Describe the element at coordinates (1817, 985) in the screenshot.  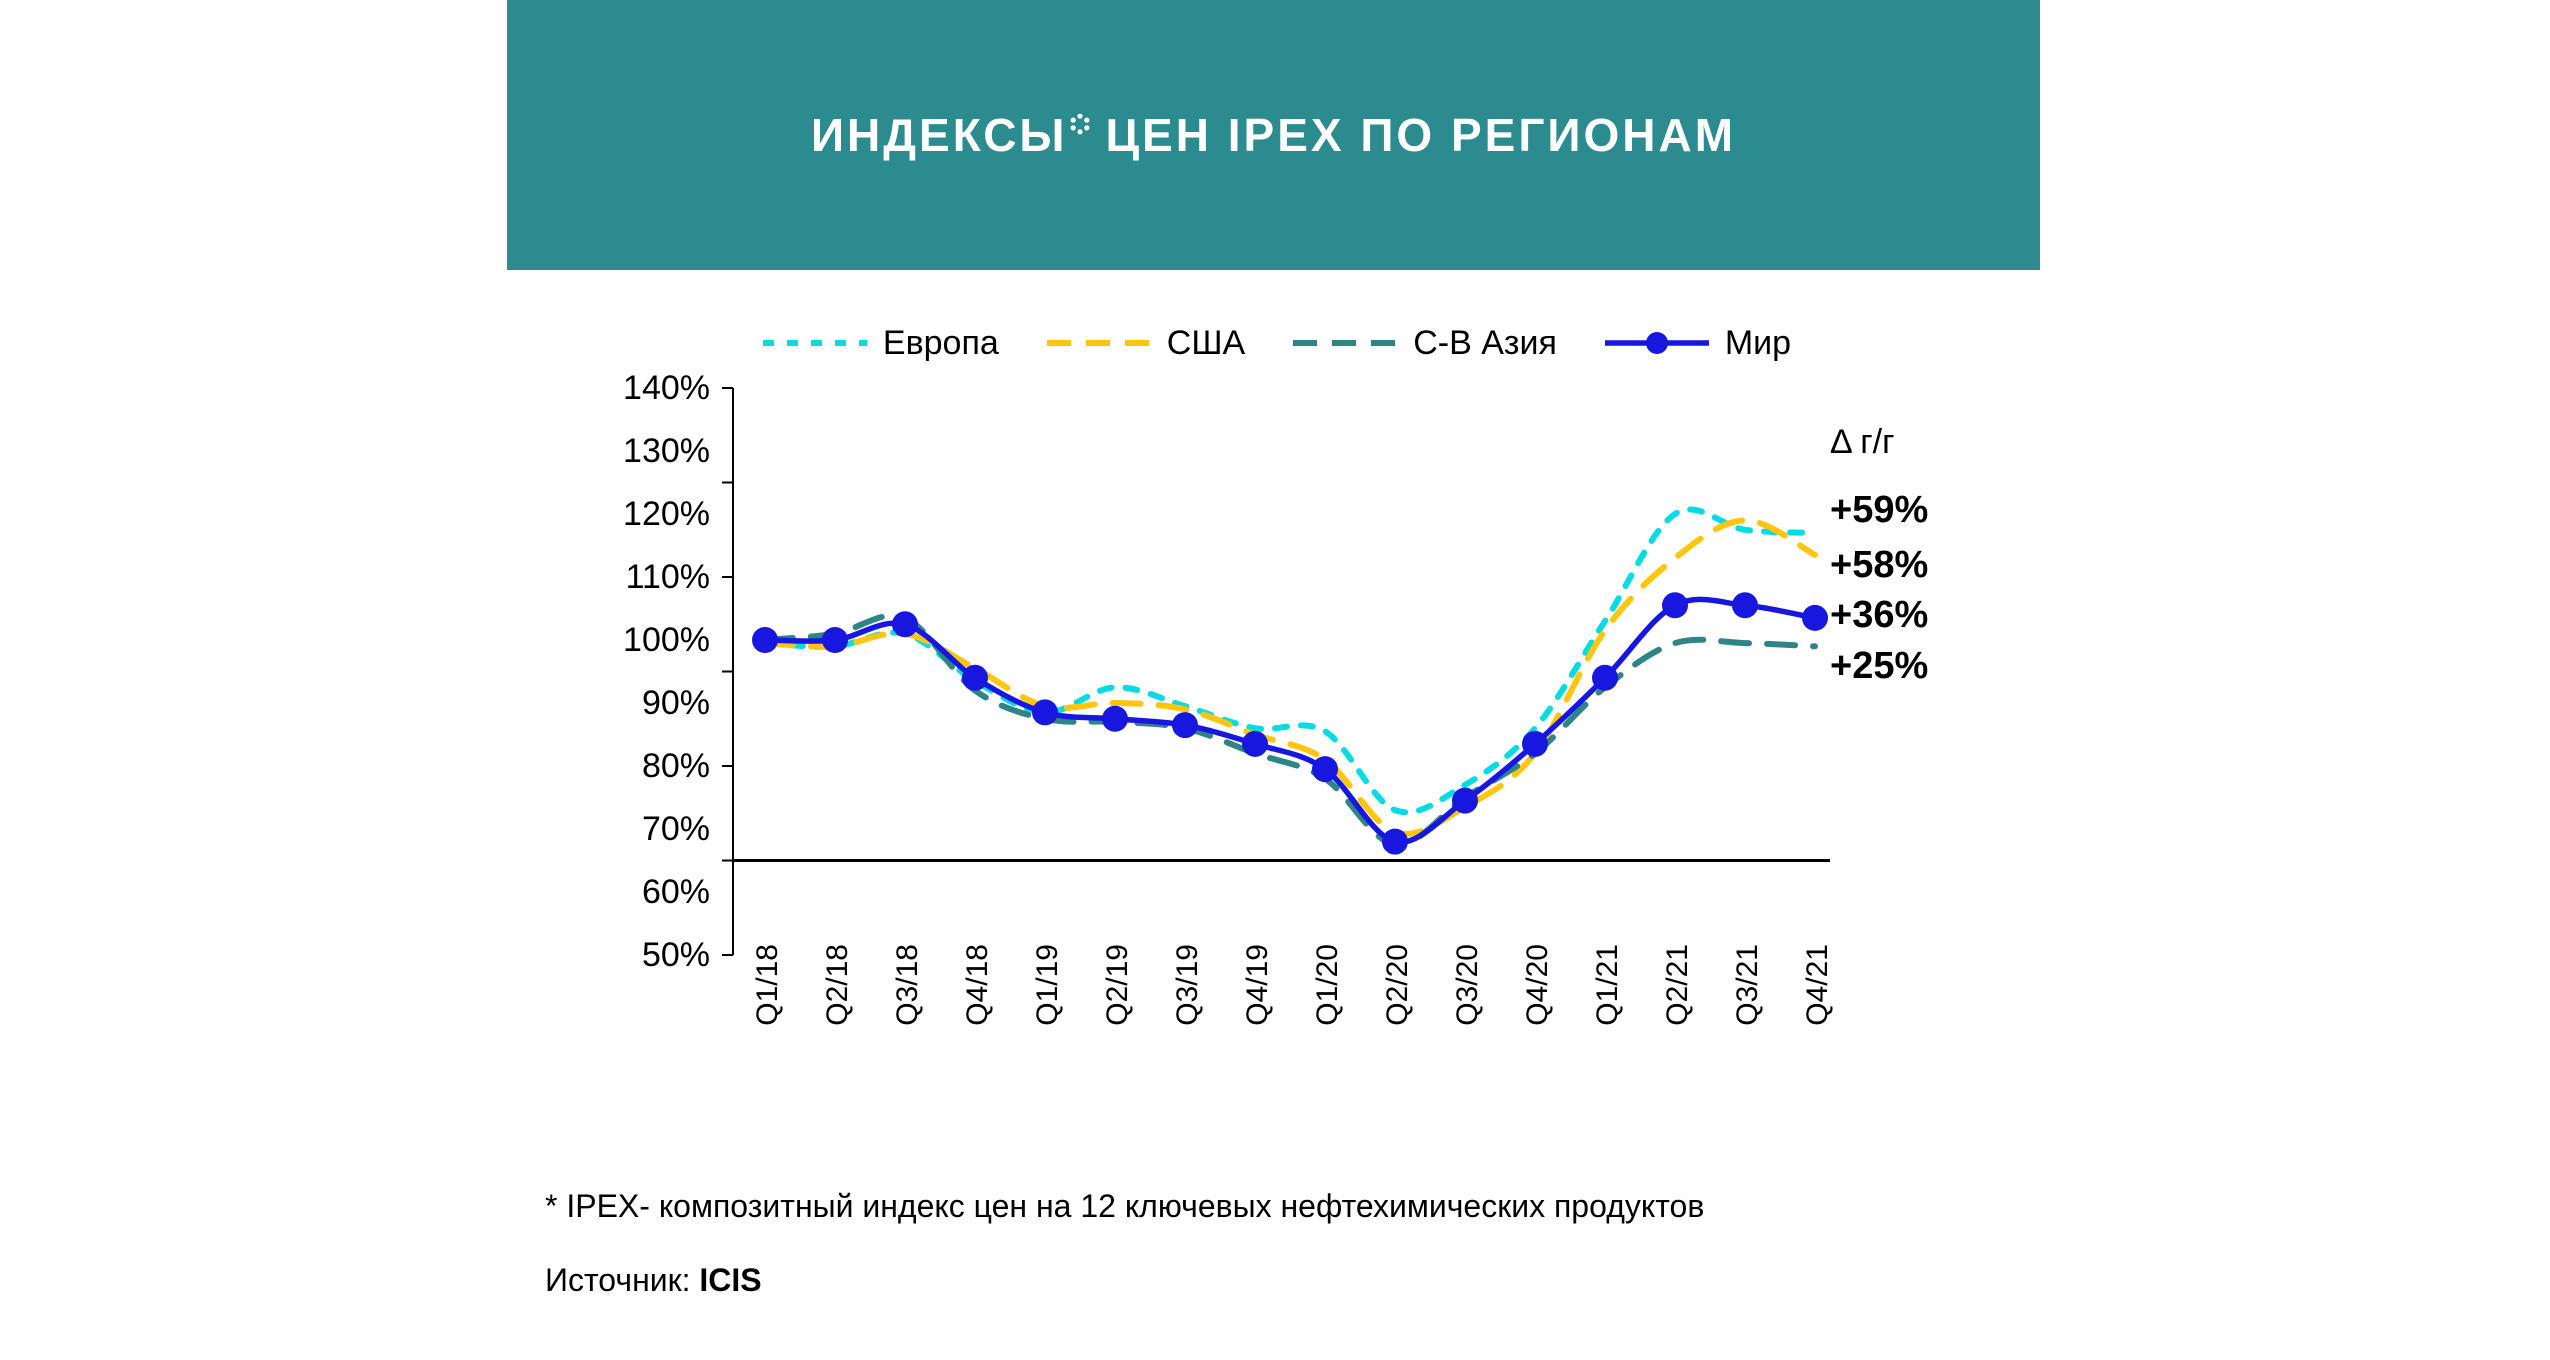
I see `x-axis-label: Q4/21` at that location.